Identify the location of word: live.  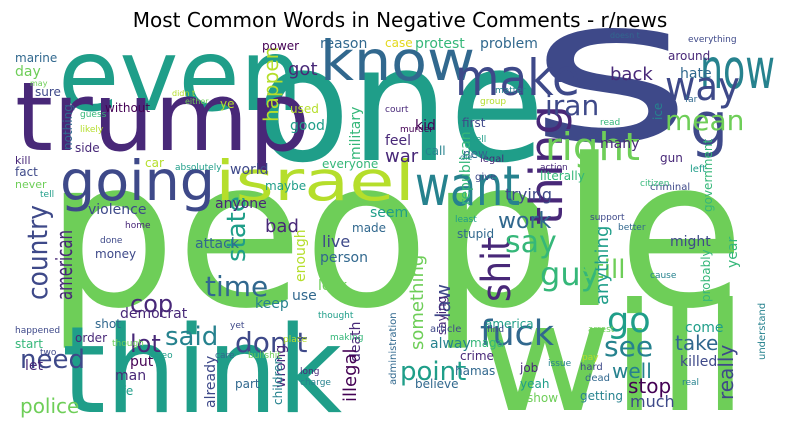
(336, 241).